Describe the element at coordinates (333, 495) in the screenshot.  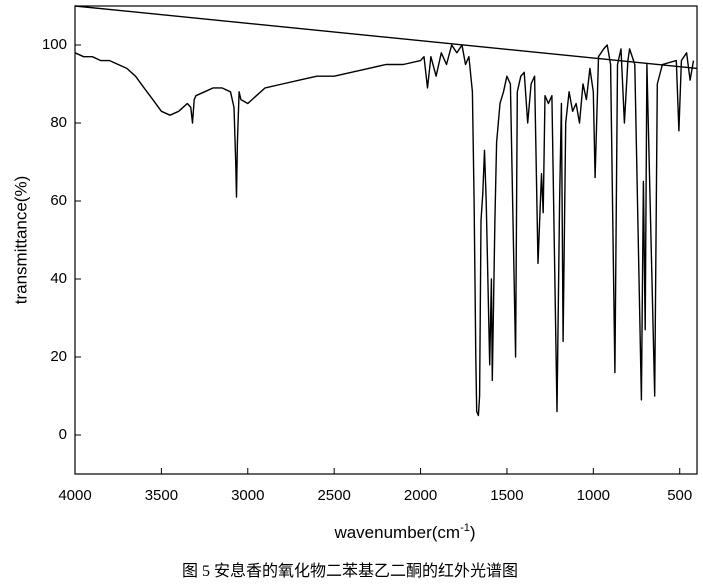
I see `x-tick-label: 2500` at that location.